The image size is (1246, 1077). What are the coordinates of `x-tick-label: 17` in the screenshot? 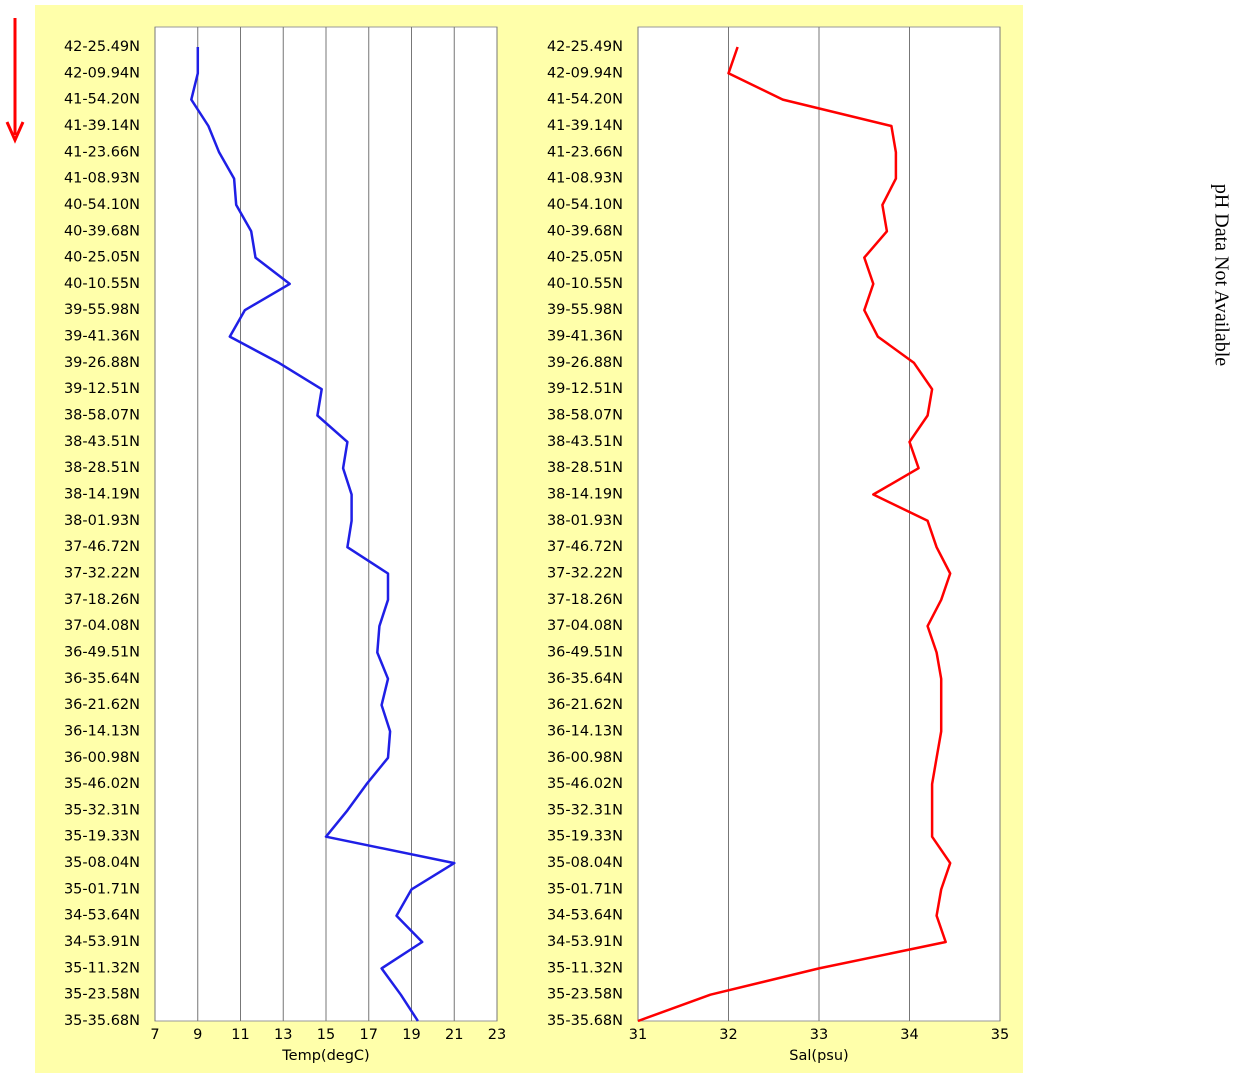 It's located at (369, 1035).